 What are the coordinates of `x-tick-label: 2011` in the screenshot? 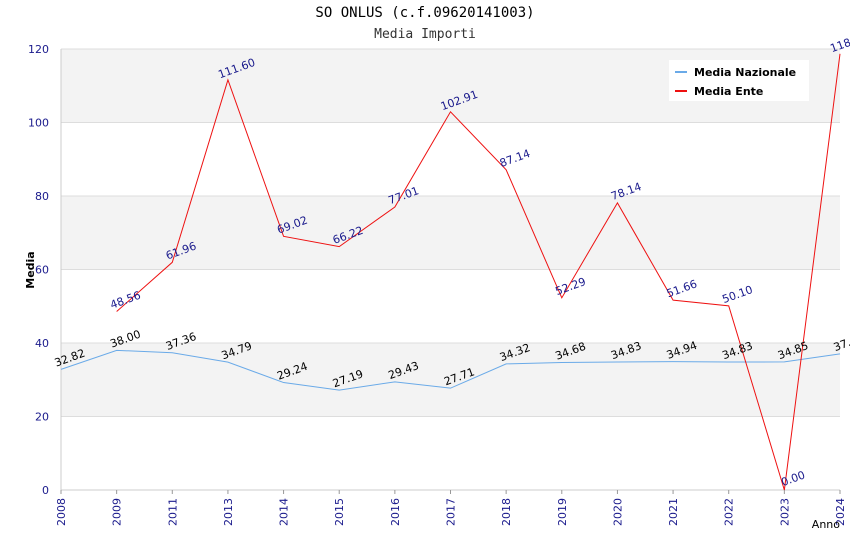 It's located at (172, 512).